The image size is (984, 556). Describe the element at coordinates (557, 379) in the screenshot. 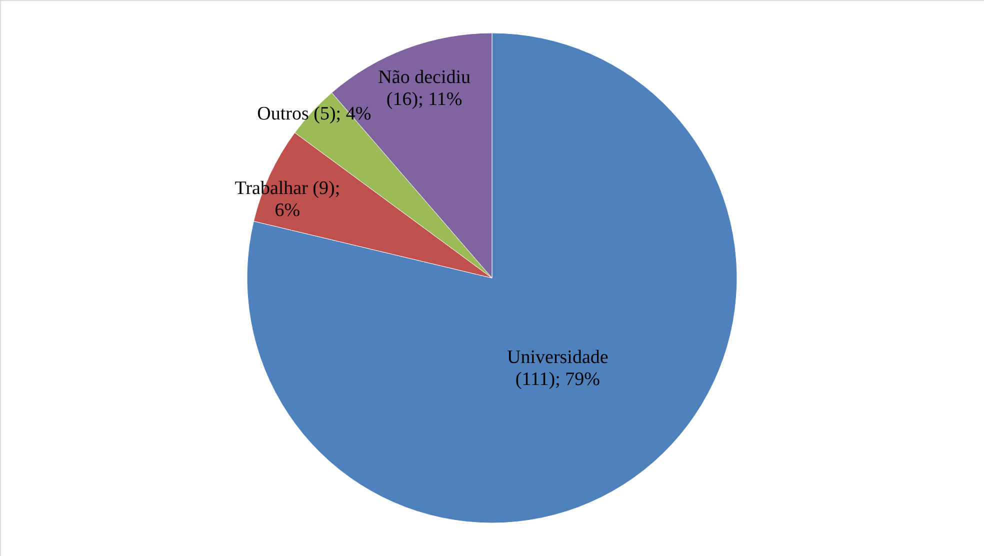

I see `data-label: (111); 79%` at that location.